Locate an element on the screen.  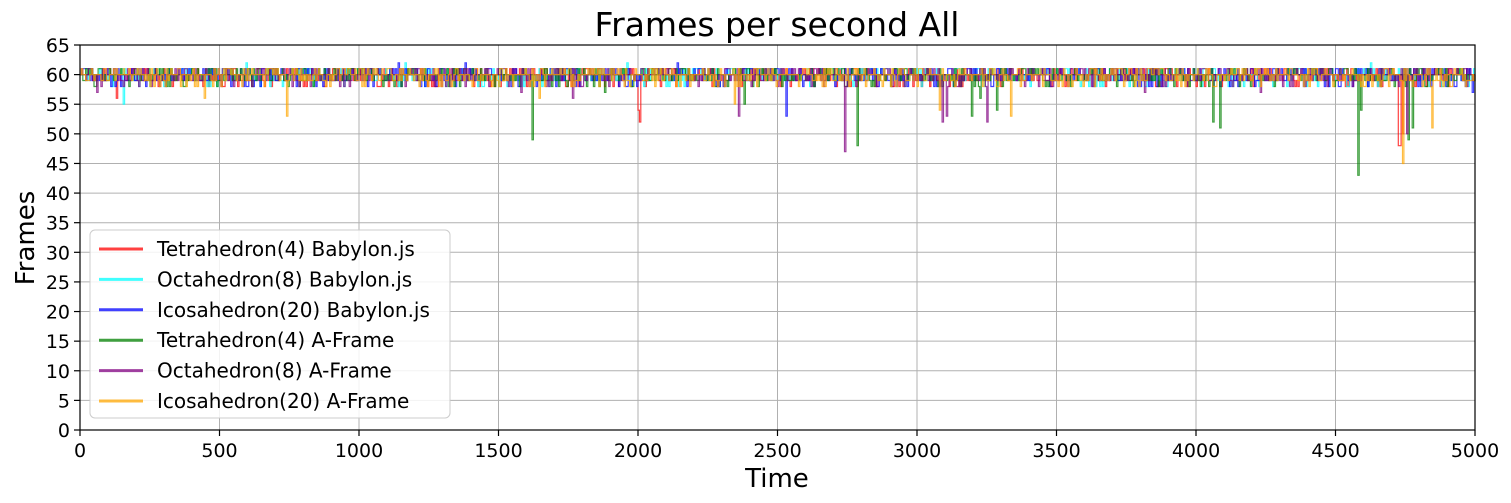
x-axis-label: Time is located at coordinates (776, 479).